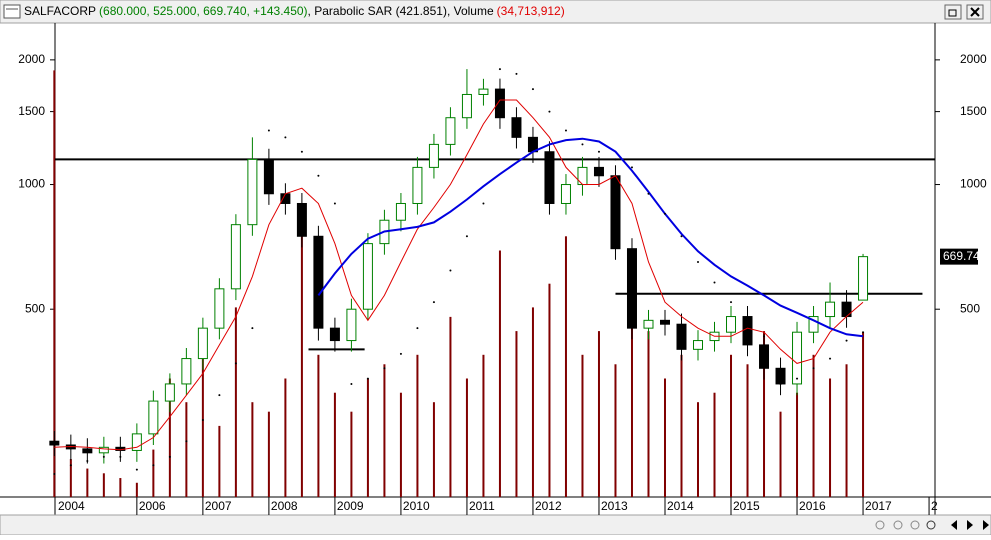  What do you see at coordinates (970, 308) in the screenshot?
I see `y-tick-label: 500` at bounding box center [970, 308].